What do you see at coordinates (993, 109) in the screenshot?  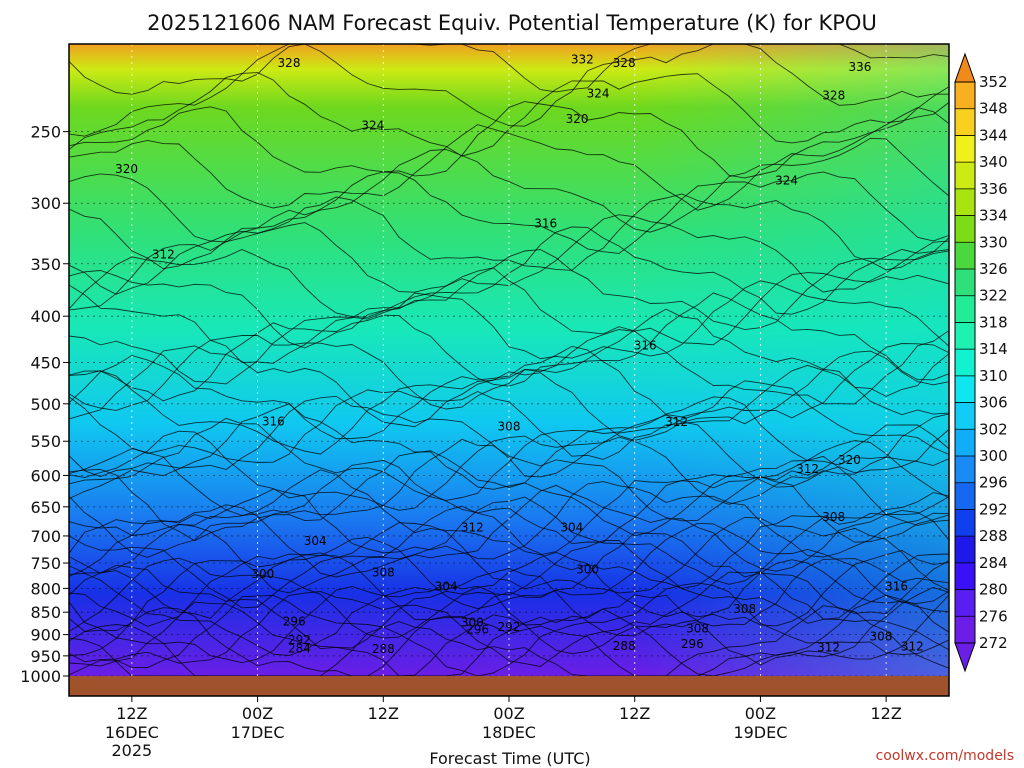 I see `colorbar-label: 348` at bounding box center [993, 109].